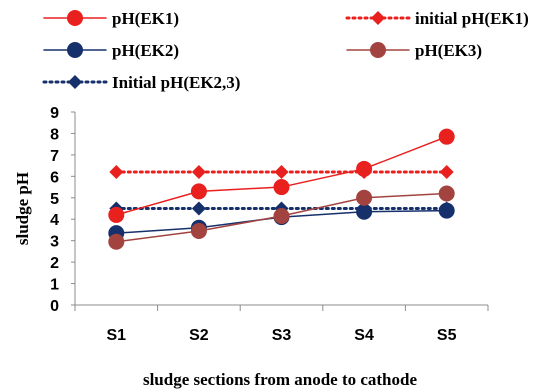  Describe the element at coordinates (364, 335) in the screenshot. I see `x-tick-label: S4` at that location.